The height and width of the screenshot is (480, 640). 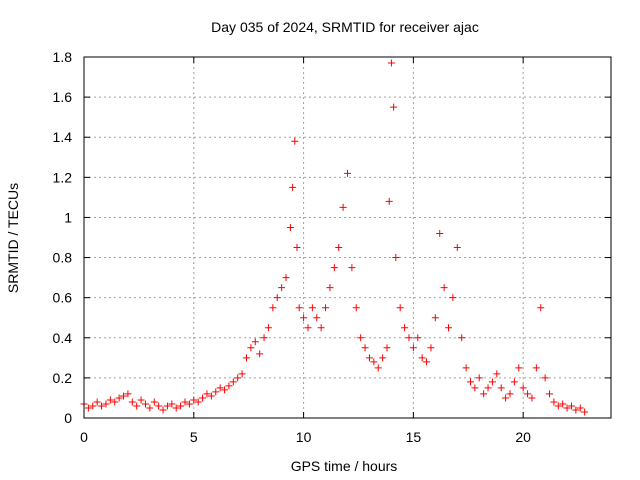 What do you see at coordinates (68, 418) in the screenshot?
I see `y-tick-label: 0` at bounding box center [68, 418].